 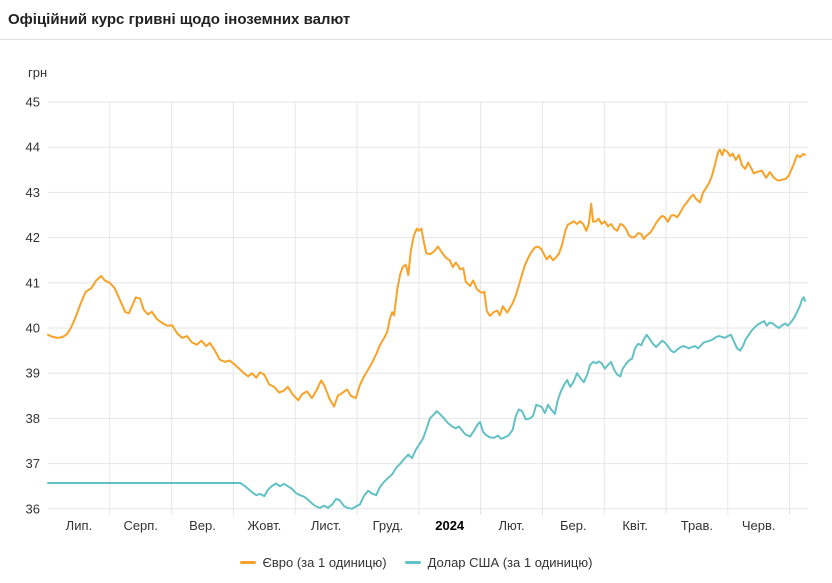 What do you see at coordinates (697, 525) in the screenshot?
I see `x-axis-label: Трав.` at bounding box center [697, 525].